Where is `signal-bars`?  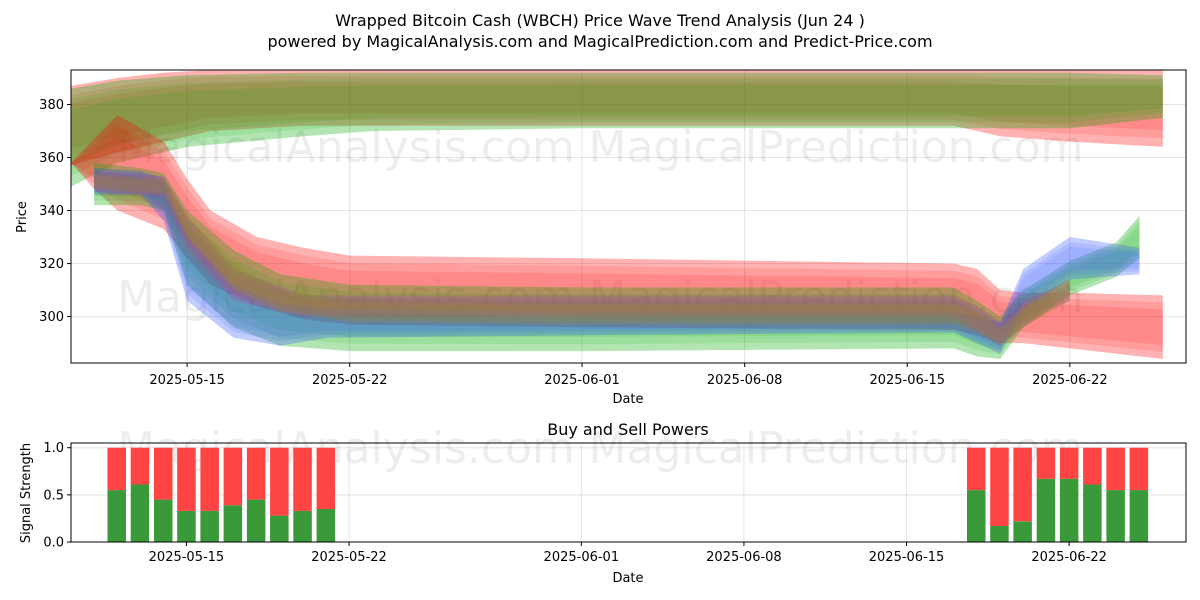 signal-bars is located at coordinates (628, 494).